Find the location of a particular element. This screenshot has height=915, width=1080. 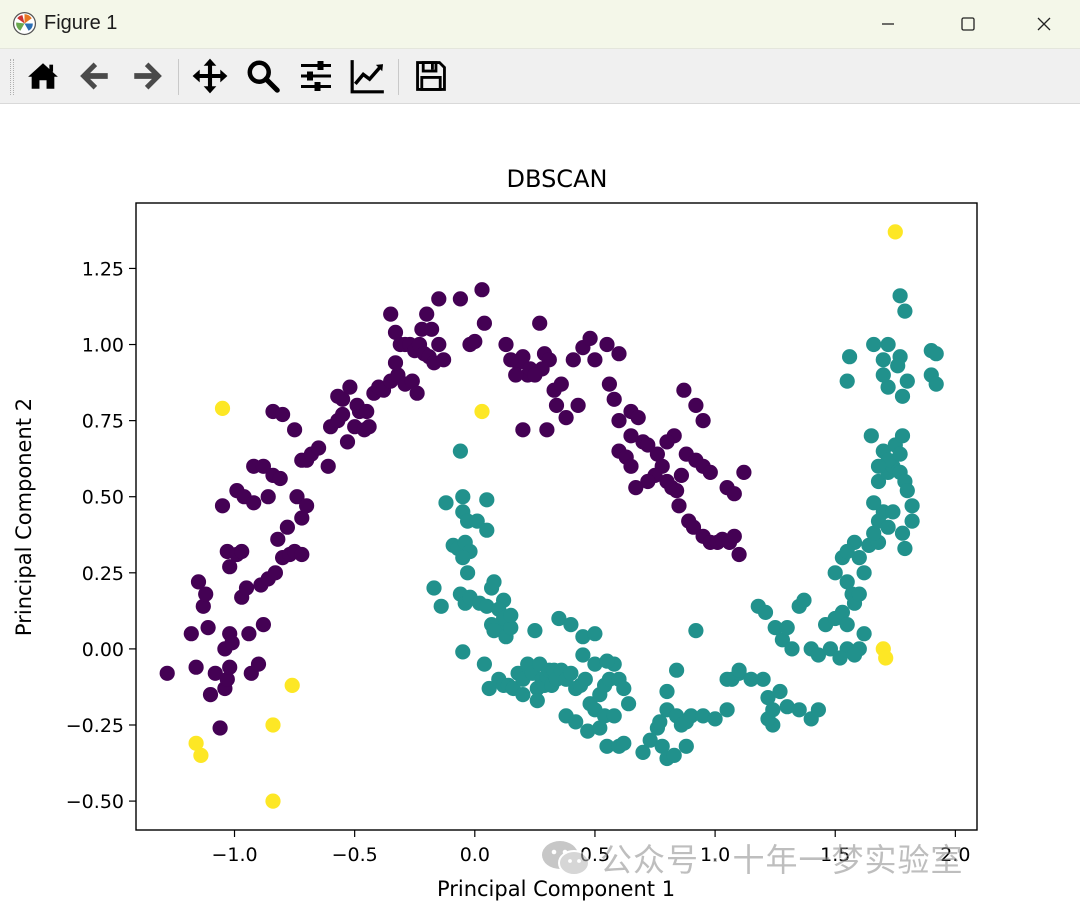

back-button is located at coordinates (95, 76).